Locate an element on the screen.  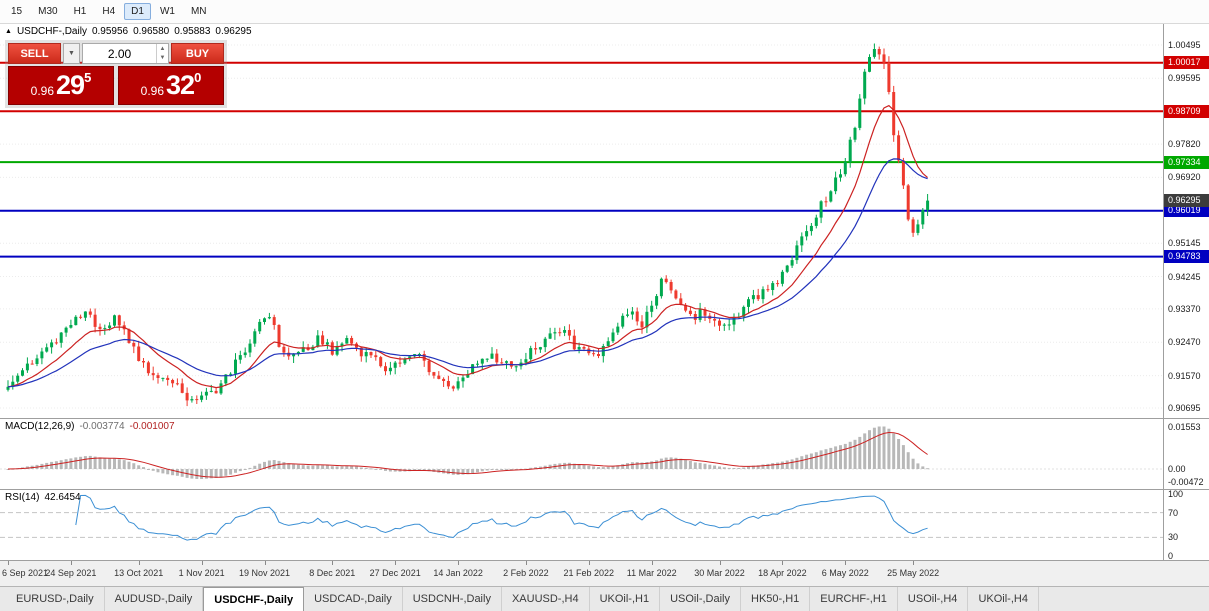
collapse-panel-icon: ▲ is located at coordinates (8, 31).